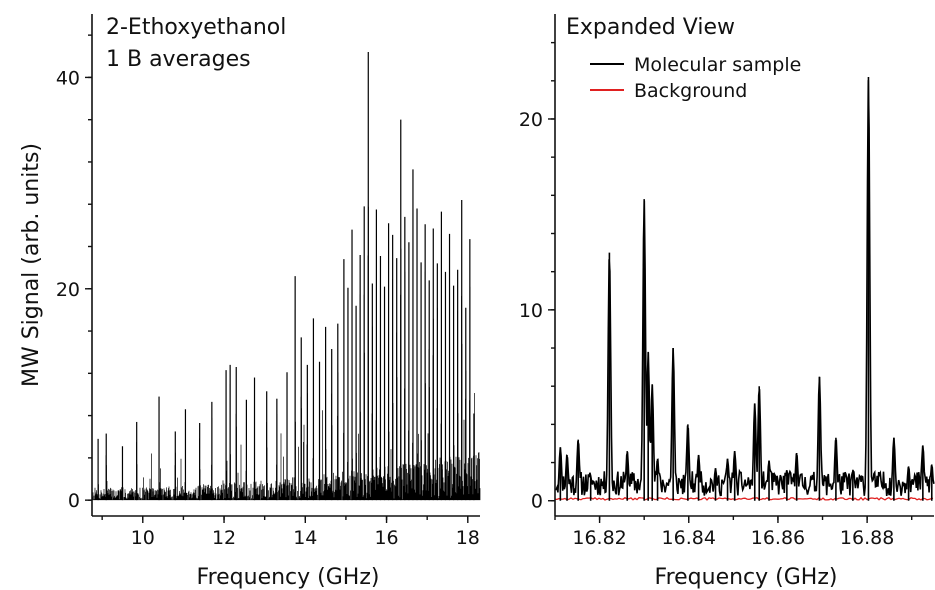 The width and height of the screenshot is (935, 590). I want to click on right-title: Expanded View, so click(650, 27).